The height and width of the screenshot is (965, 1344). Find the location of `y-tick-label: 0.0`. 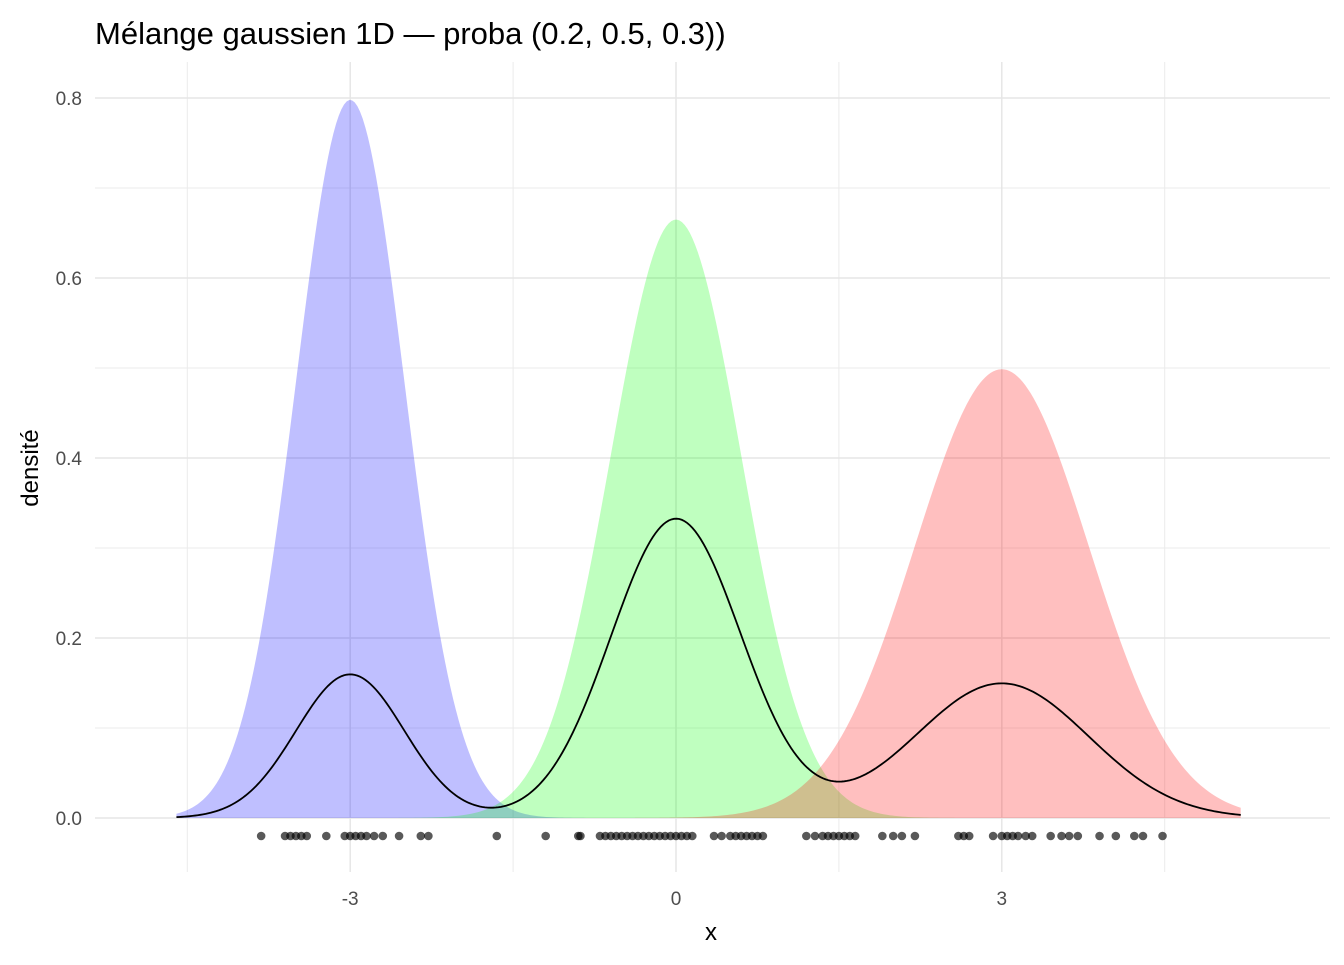

y-tick-label: 0.0 is located at coordinates (69, 819).